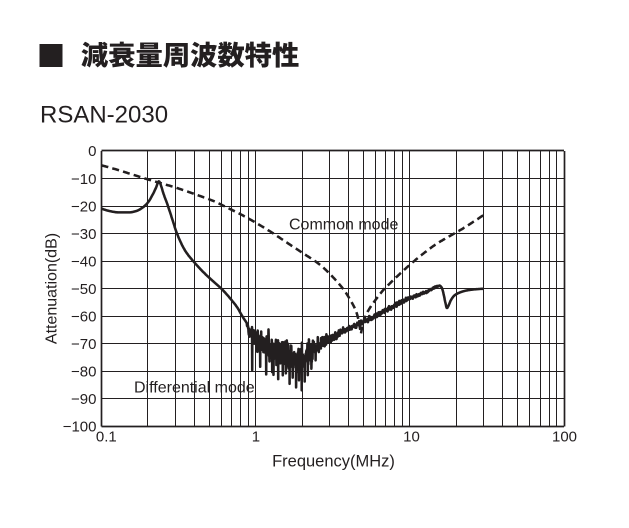 The height and width of the screenshot is (528, 629). Describe the element at coordinates (83, 372) in the screenshot. I see `svg-text: −80` at that location.